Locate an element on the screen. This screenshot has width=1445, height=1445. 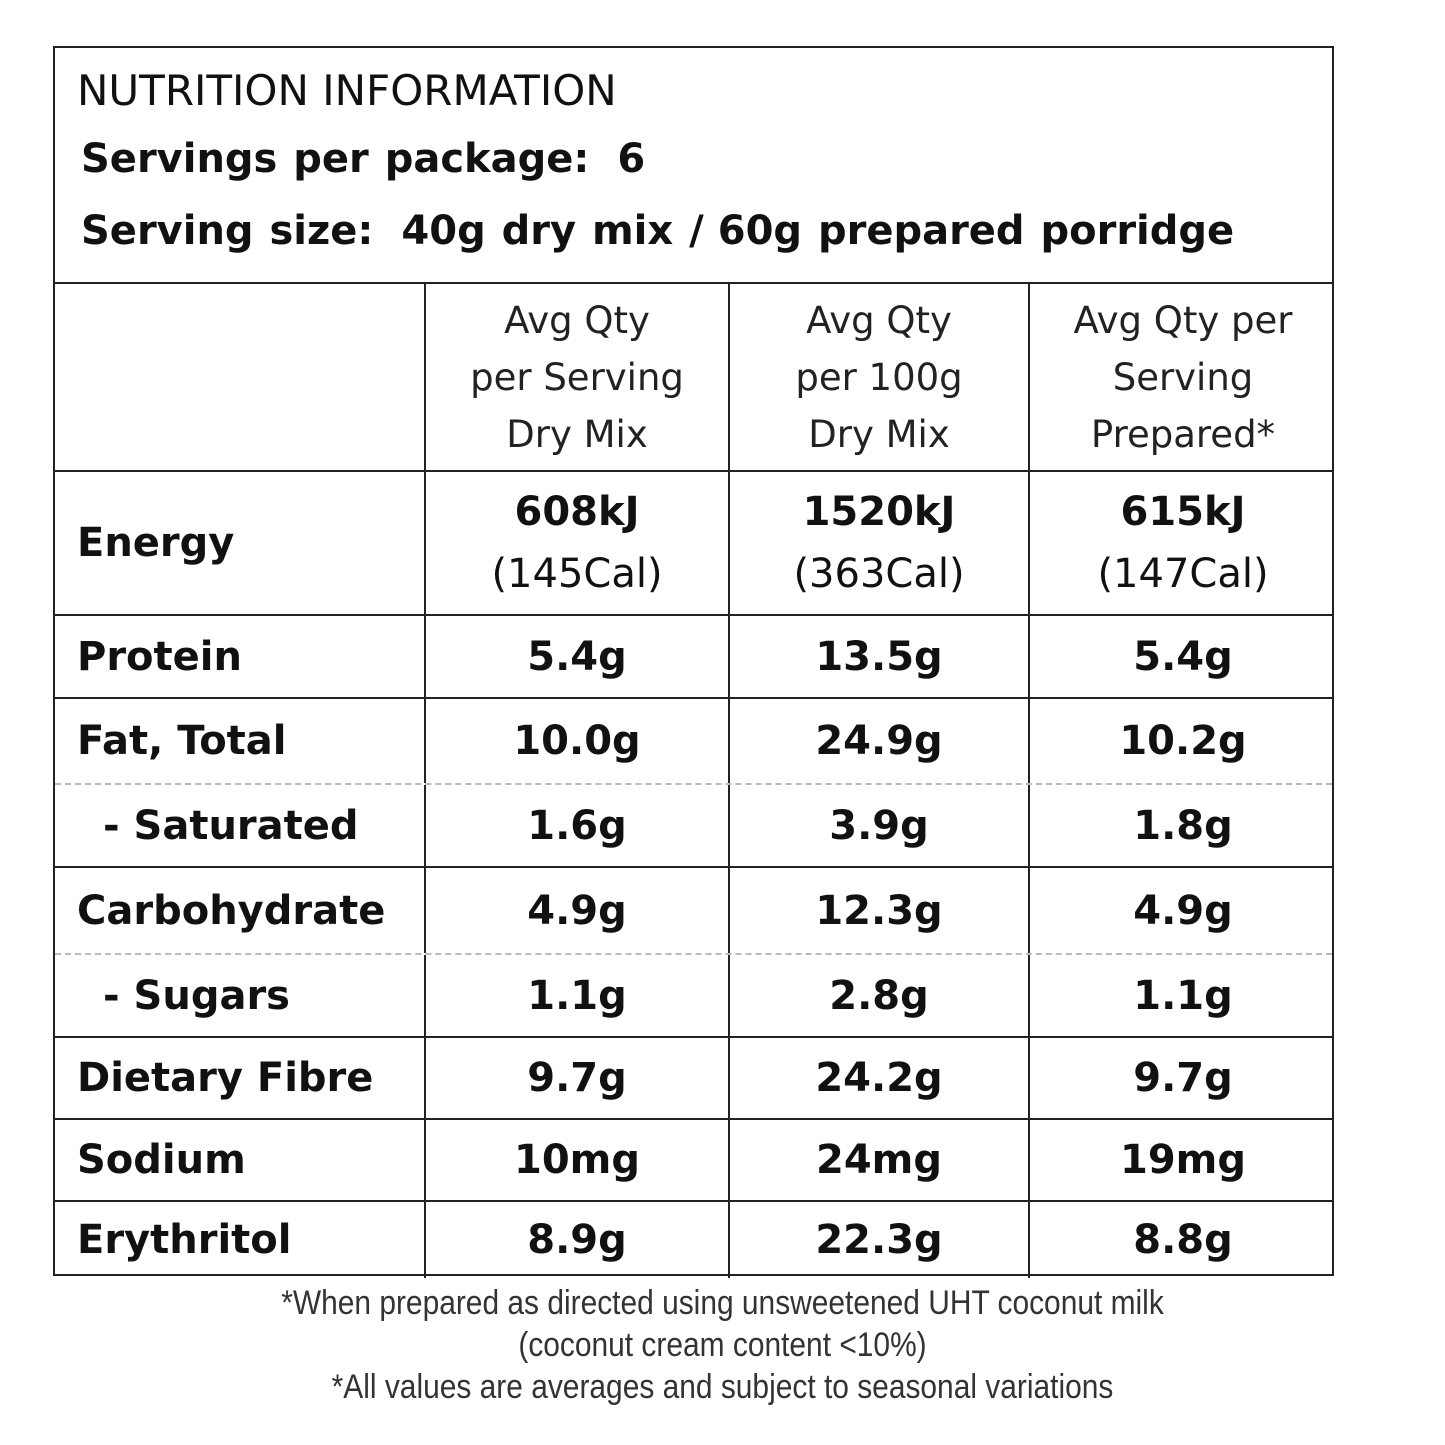
row-label: Dietary Fibre is located at coordinates (225, 1078).